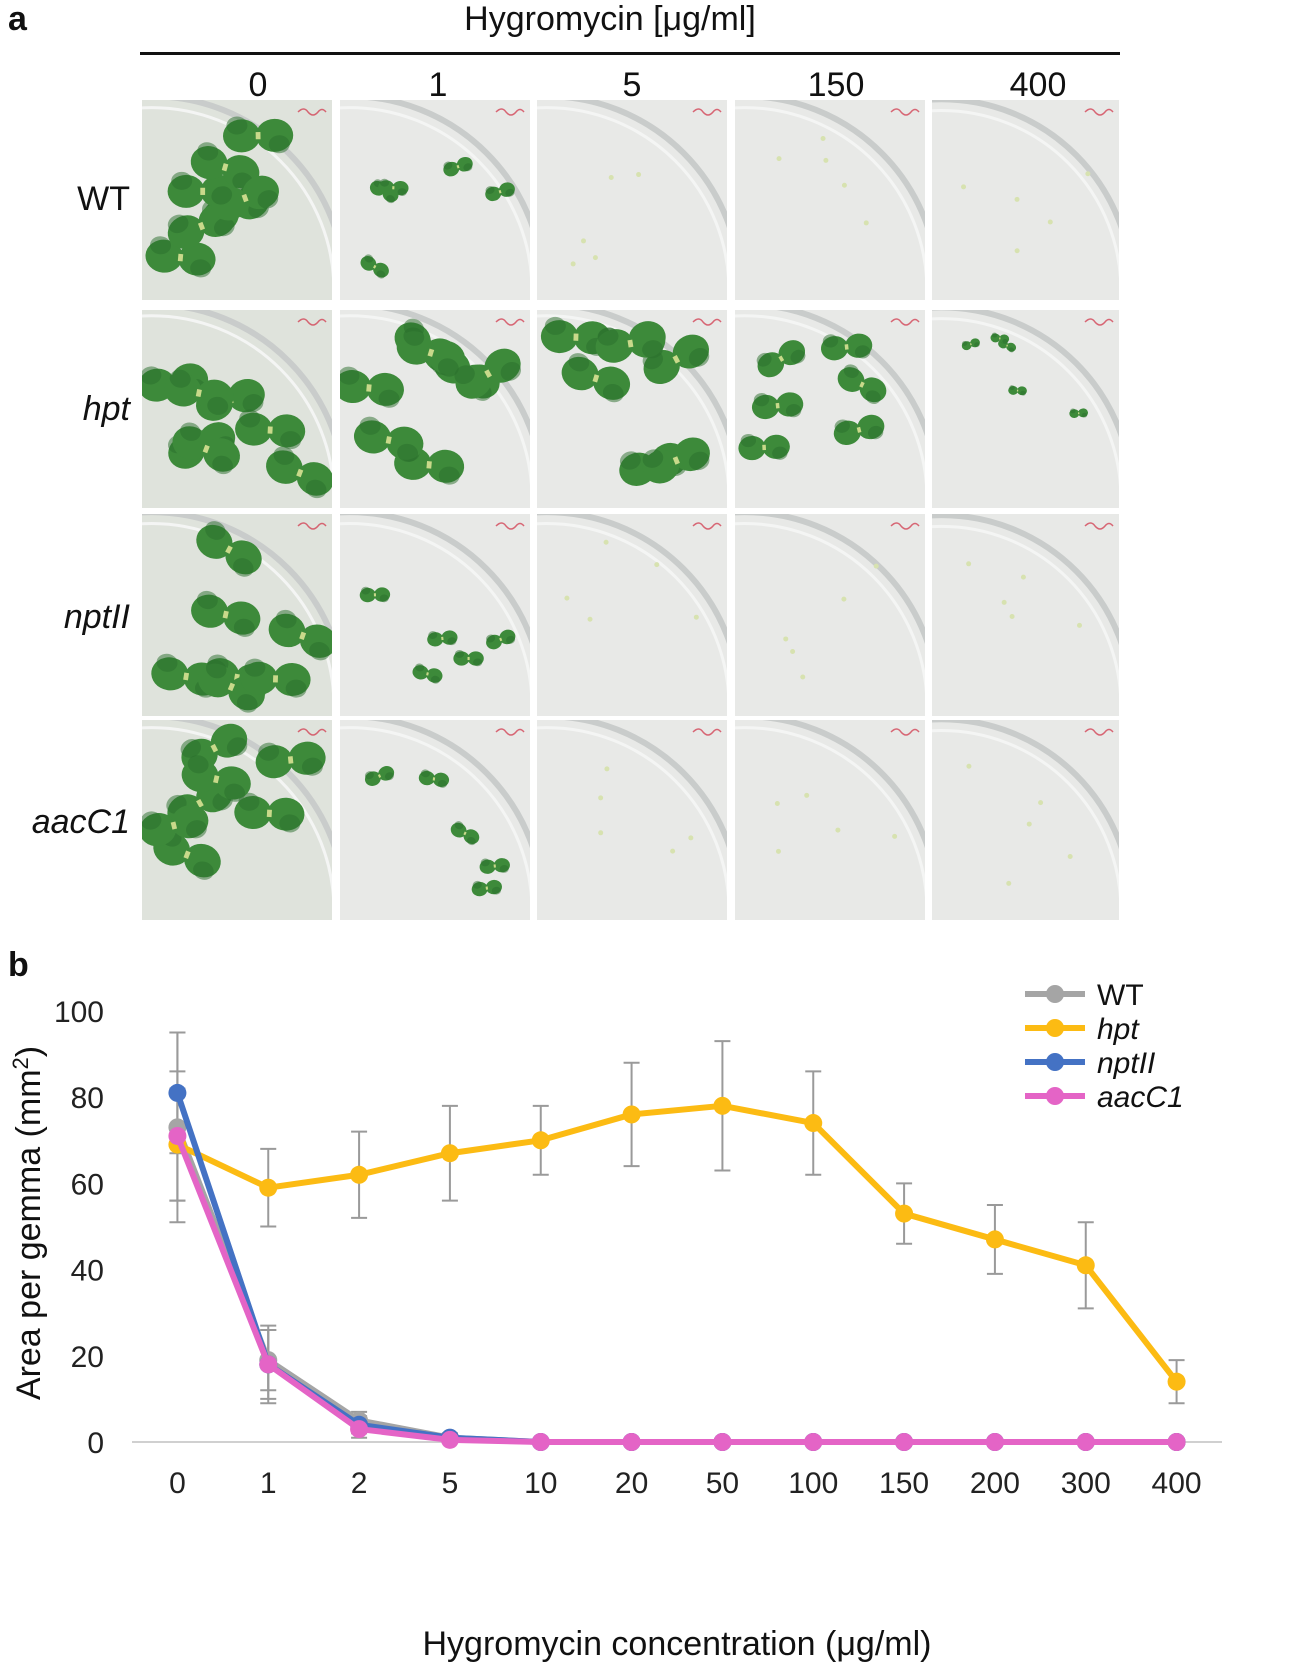 Image resolution: width=1299 pixels, height=1677 pixels. Describe the element at coordinates (722, 1483) in the screenshot. I see `x-tick-label: 50` at that location.